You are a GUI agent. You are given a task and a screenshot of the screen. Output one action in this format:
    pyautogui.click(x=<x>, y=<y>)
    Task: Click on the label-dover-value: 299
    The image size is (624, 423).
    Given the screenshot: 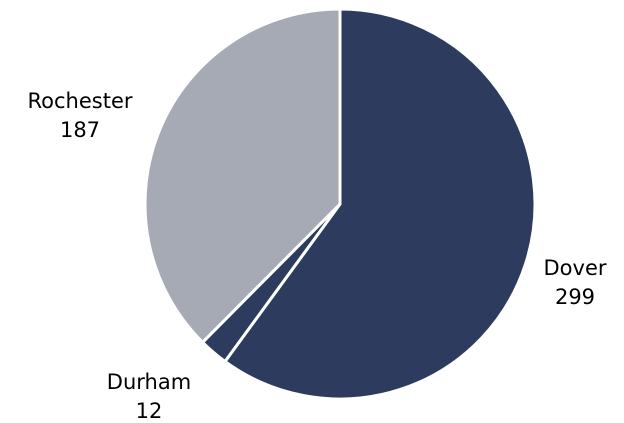 What is the action you would take?
    pyautogui.click(x=575, y=297)
    